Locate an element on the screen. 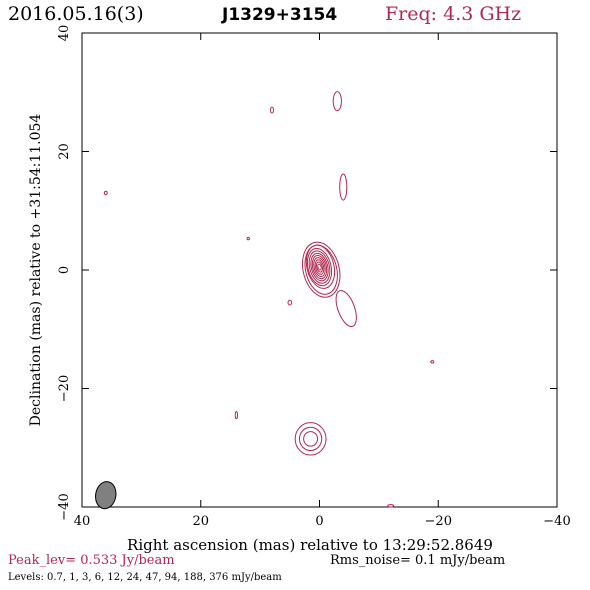 Image resolution: width=590 pixels, height=590 pixels. x-tick-label: 0 is located at coordinates (319, 521).